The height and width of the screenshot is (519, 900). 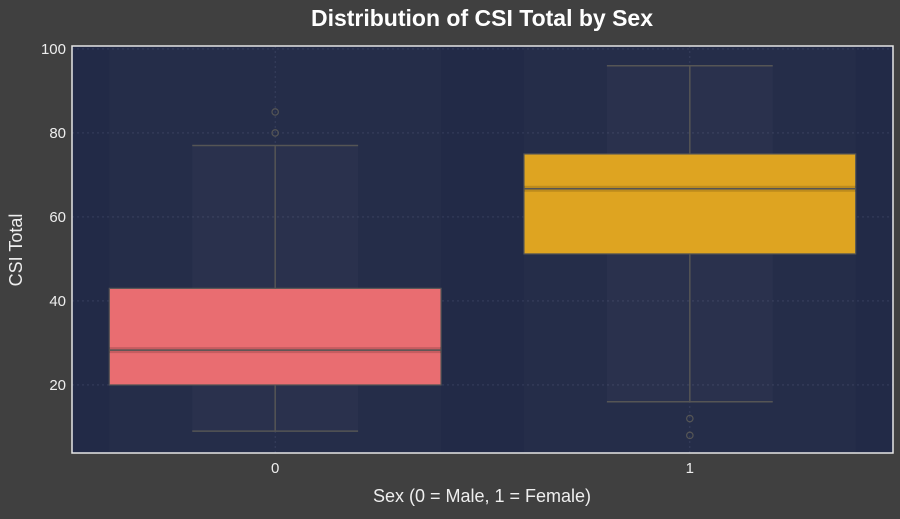 What do you see at coordinates (53, 49) in the screenshot?
I see `y-tick-label: 100` at bounding box center [53, 49].